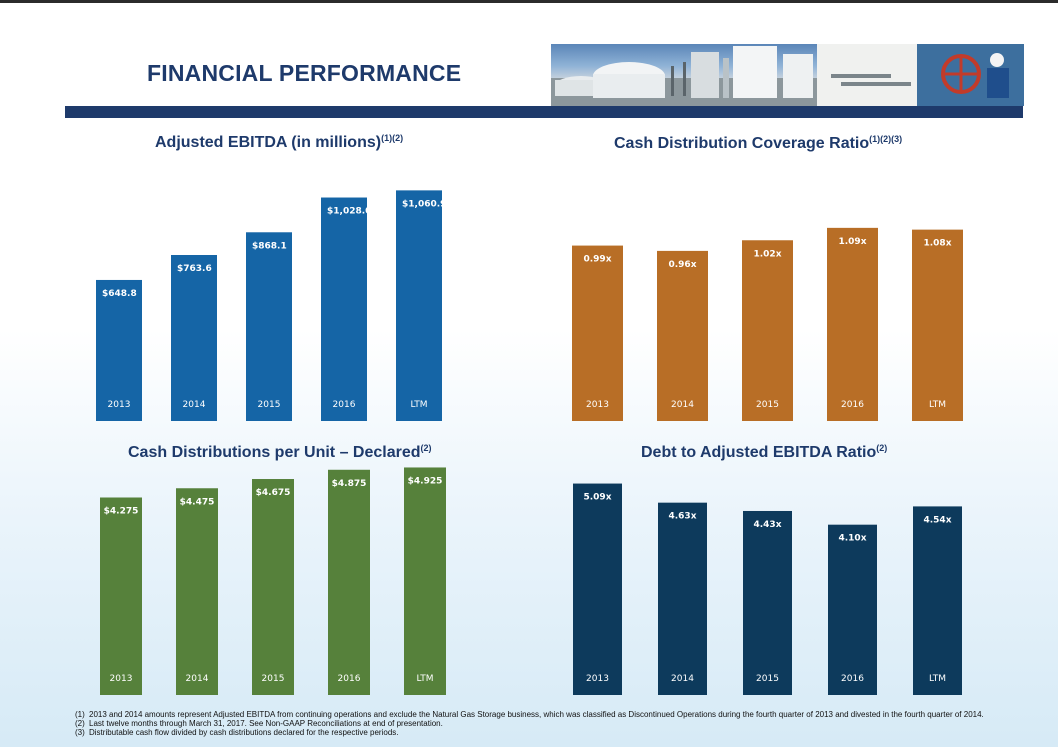  I want to click on debt-bar-2015, so click(767, 602).